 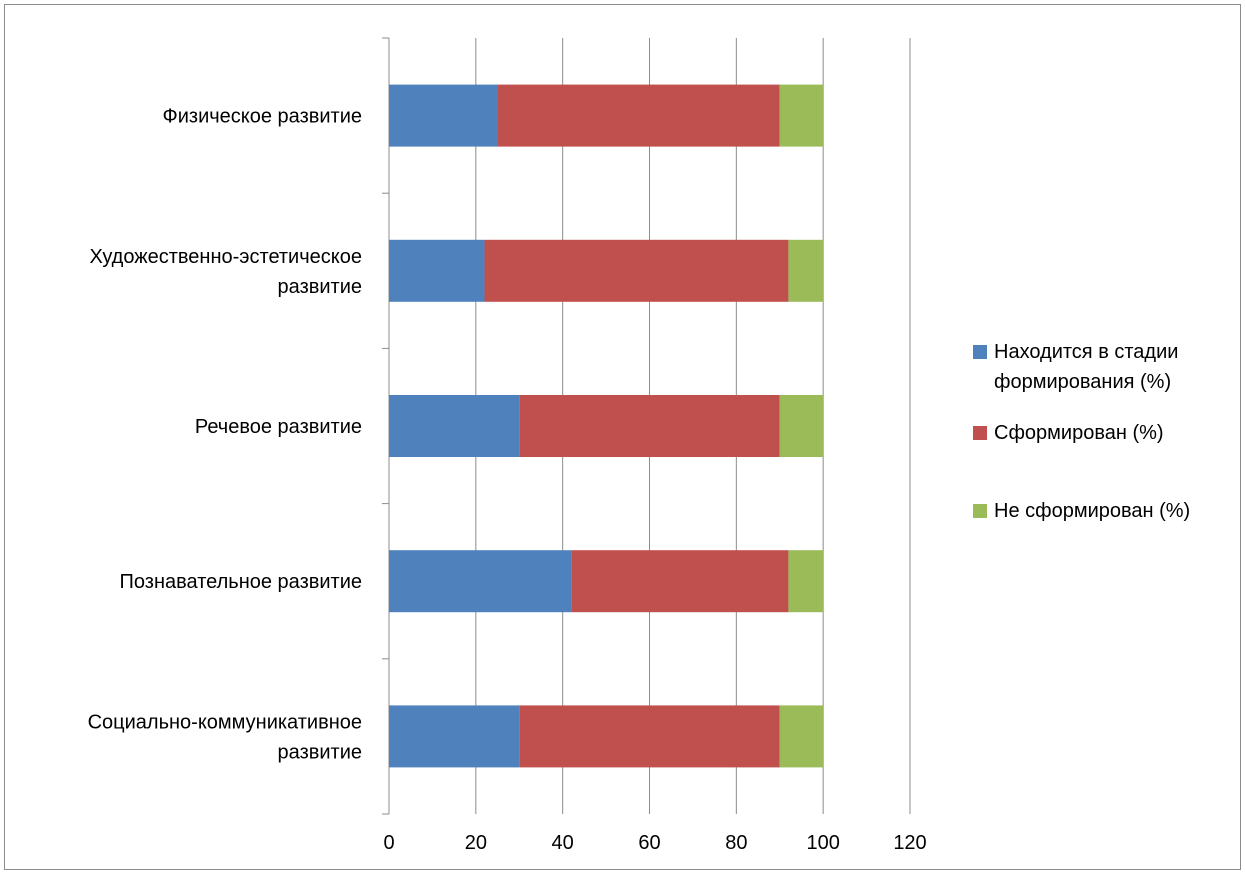 What do you see at coordinates (649, 843) in the screenshot?
I see `x-tick-label-60: 60` at bounding box center [649, 843].